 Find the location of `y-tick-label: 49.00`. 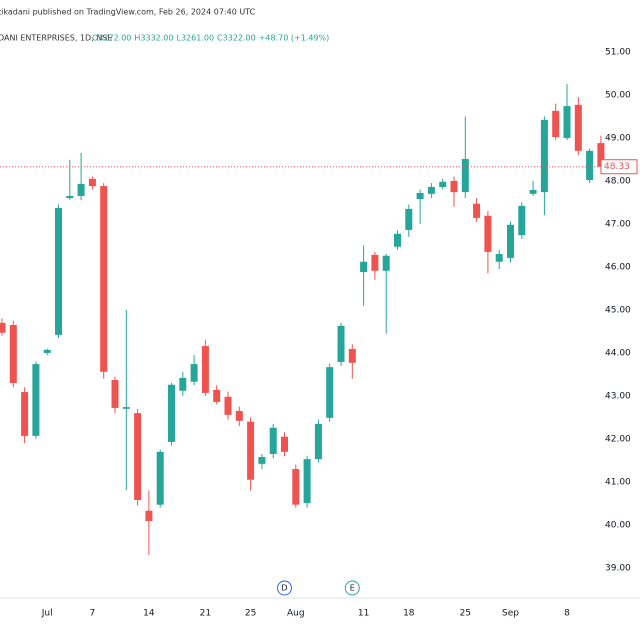

y-tick-label: 49.00 is located at coordinates (618, 138).